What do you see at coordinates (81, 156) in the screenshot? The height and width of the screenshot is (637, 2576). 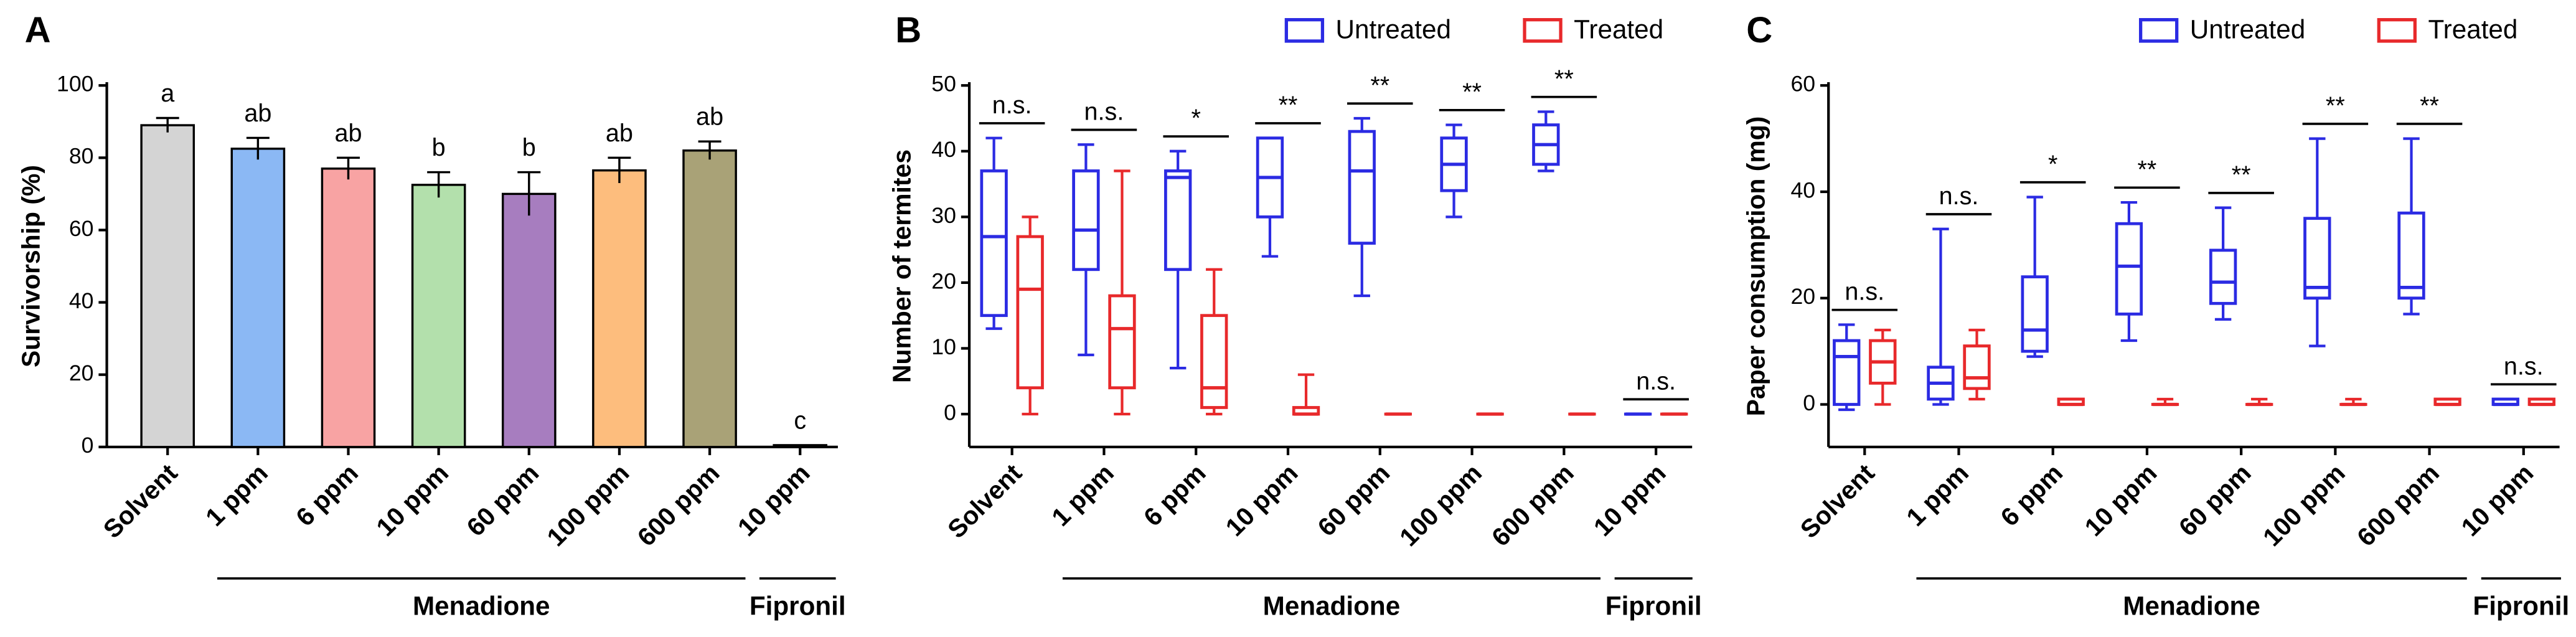 I see `y-tick-label: 80` at bounding box center [81, 156].